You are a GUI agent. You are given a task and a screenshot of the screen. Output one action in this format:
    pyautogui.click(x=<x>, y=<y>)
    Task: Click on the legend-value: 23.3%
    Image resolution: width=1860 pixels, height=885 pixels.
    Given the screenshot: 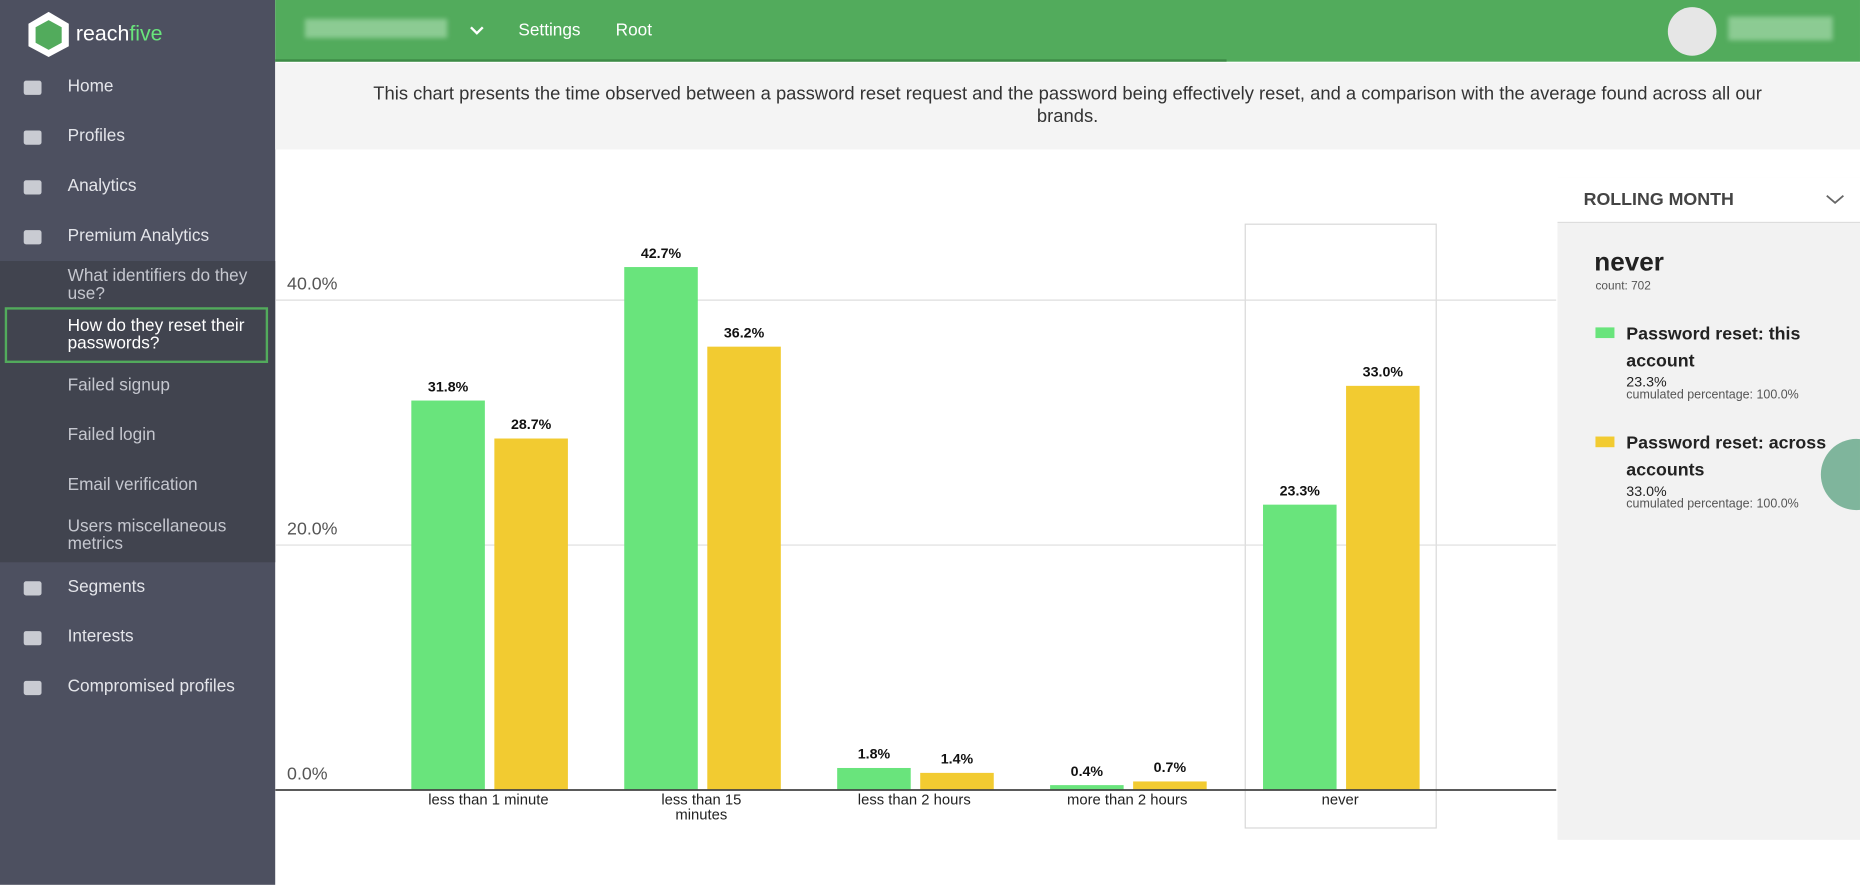 What is the action you would take?
    pyautogui.click(x=1646, y=382)
    